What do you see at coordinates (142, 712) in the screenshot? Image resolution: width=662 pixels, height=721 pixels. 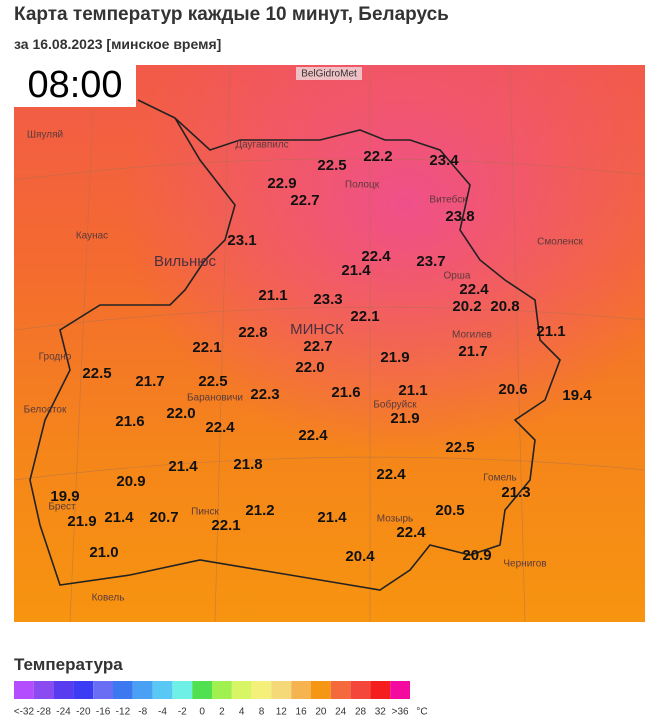 I see `legend-label: -8` at bounding box center [142, 712].